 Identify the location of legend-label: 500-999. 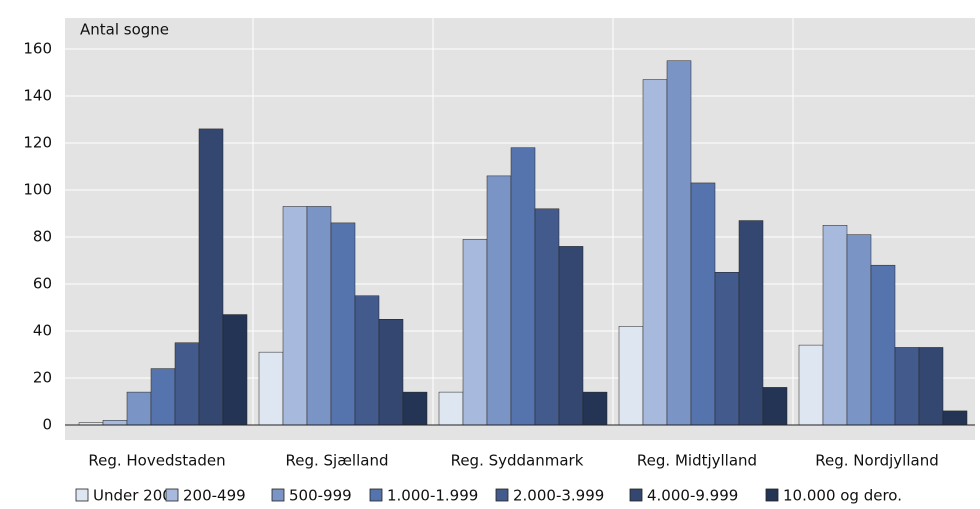
(320, 496).